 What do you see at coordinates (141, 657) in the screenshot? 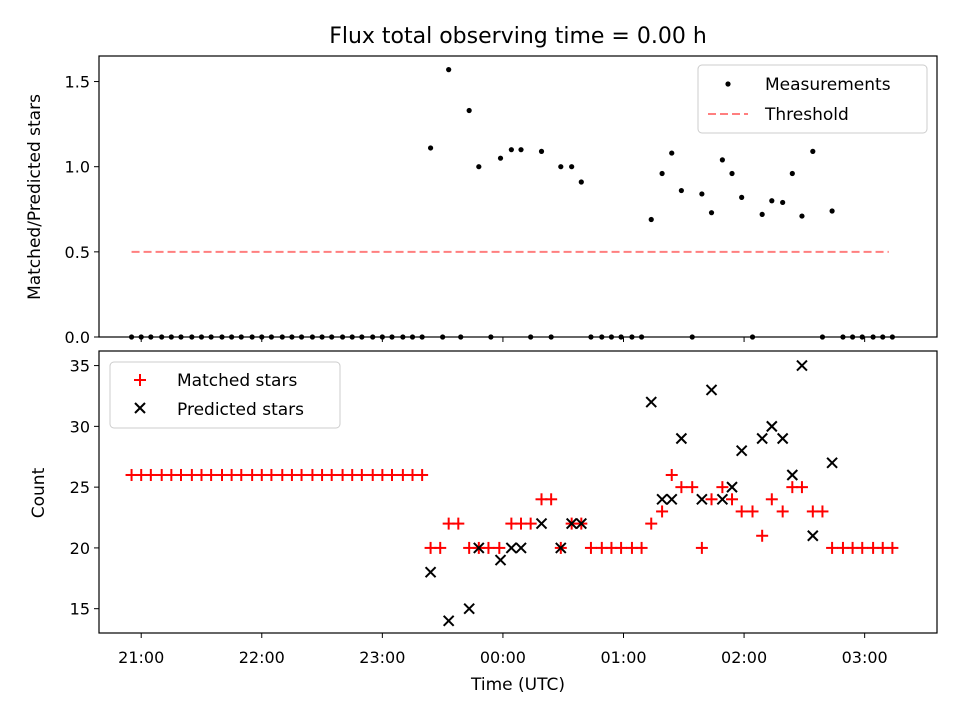
I see `x-tick-label: 21:00` at bounding box center [141, 657].